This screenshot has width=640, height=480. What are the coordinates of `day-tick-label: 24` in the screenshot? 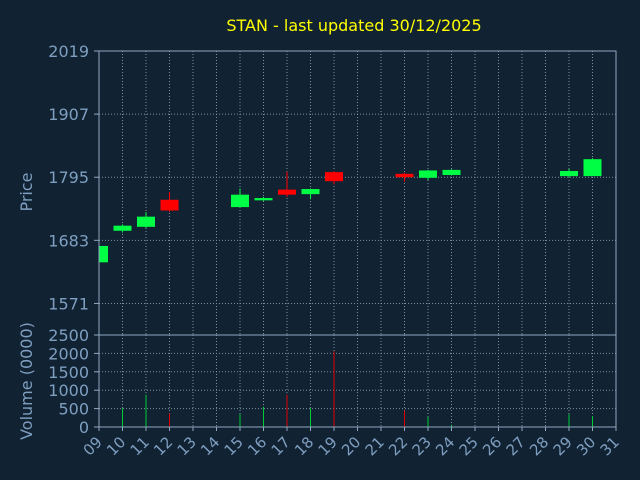 It's located at (445, 446).